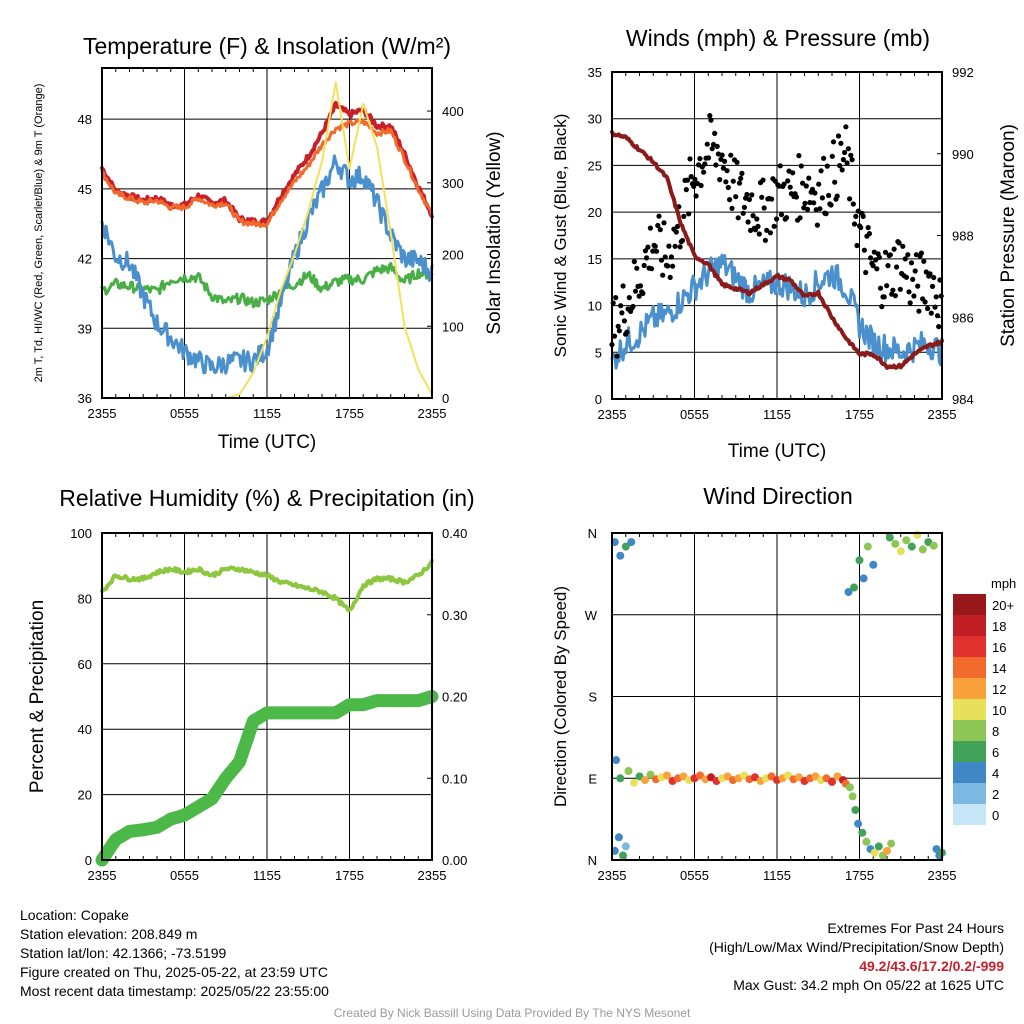 The height and width of the screenshot is (1024, 1024). I want to click on x-tick-label: 2355, so click(102, 875).